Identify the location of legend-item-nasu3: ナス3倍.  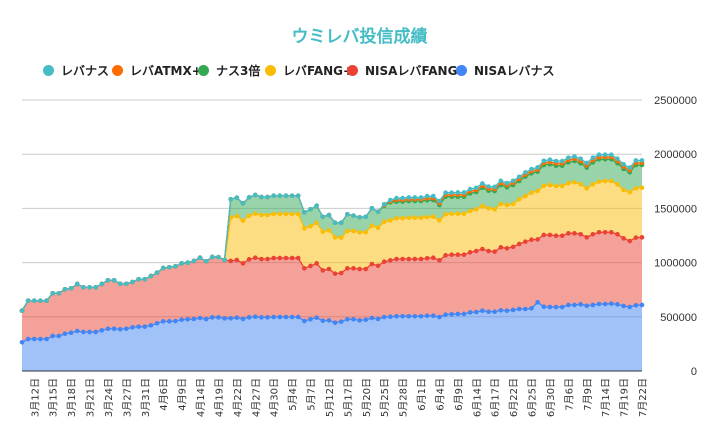
(229, 70).